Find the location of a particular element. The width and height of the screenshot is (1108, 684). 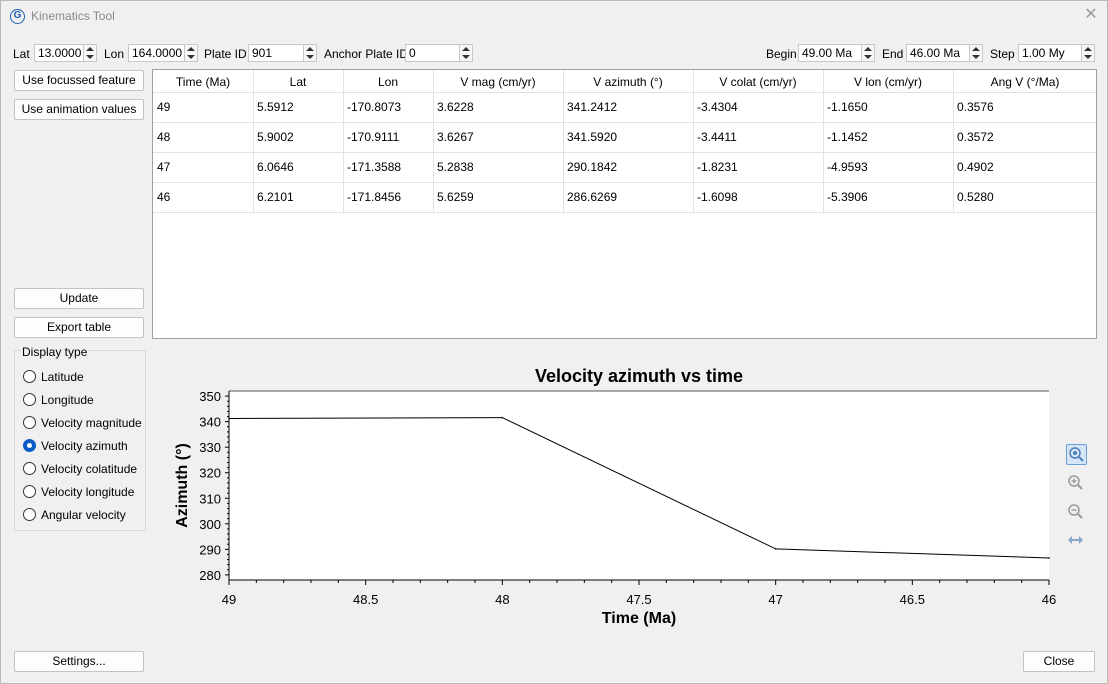

plate-id-value: 901 is located at coordinates (262, 53).